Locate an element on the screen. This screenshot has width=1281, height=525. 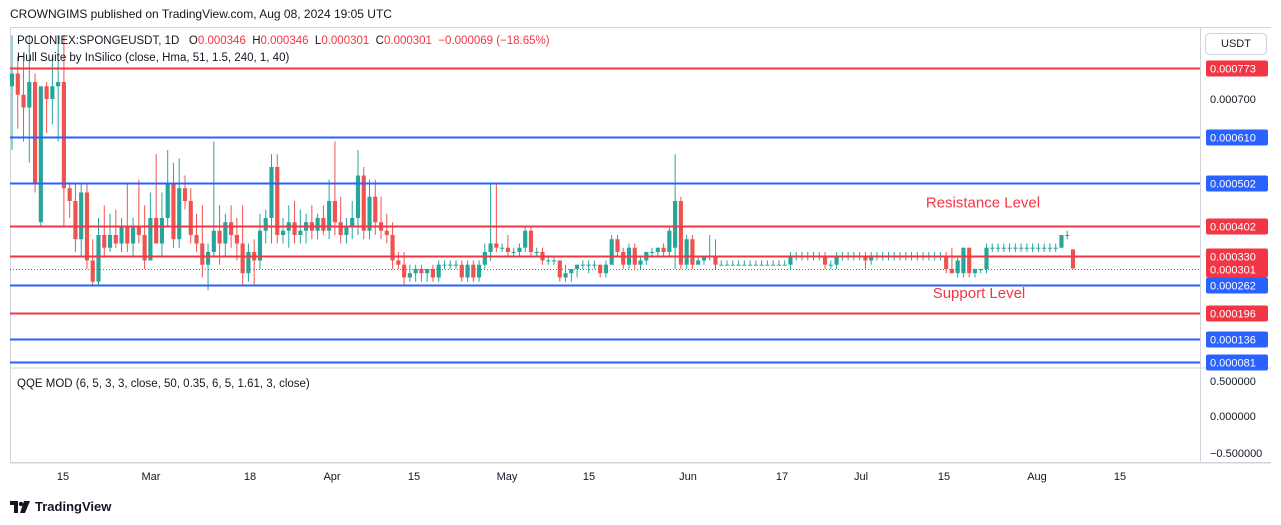
support-level-annotation: Support Level is located at coordinates (979, 293).